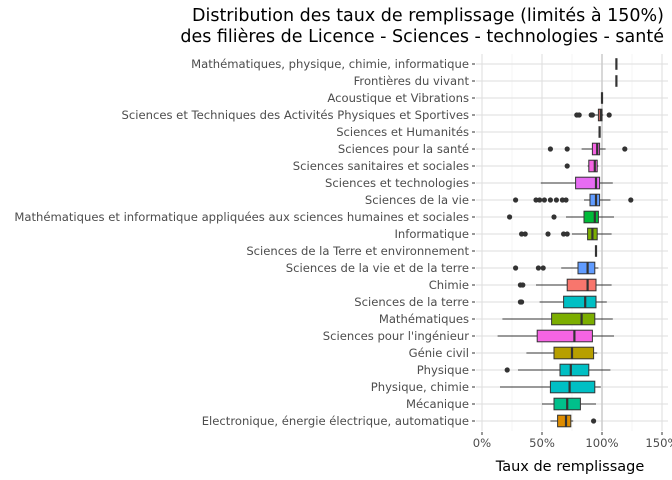  I want to click on x-axis: 0% 50% 100% 150%, so click(572, 441).